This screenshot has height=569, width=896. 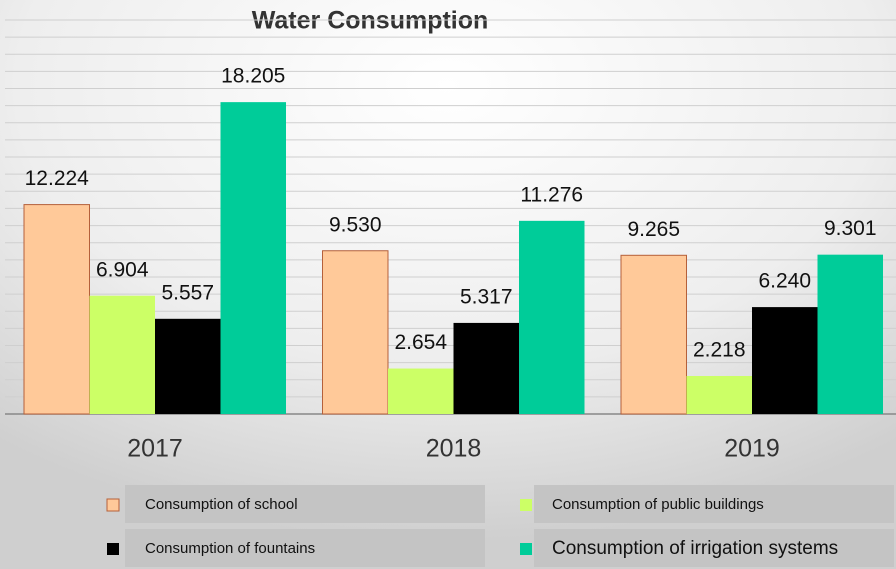 What do you see at coordinates (370, 21) in the screenshot?
I see `chart-title: Water Consumption` at bounding box center [370, 21].